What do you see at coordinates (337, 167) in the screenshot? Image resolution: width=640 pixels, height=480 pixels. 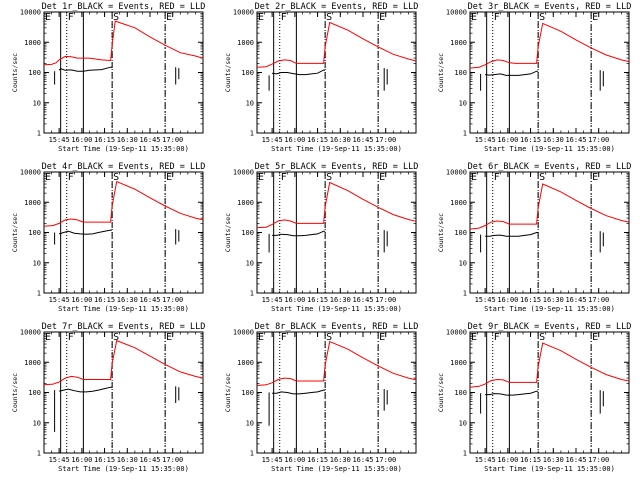 I see `panel-title: Det 5r_BLACK = Events, RED = LLD` at bounding box center [337, 167].